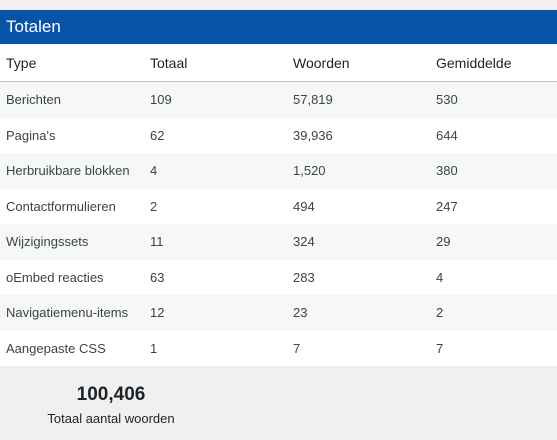 The width and height of the screenshot is (557, 440). I want to click on cell-total: 62, so click(215, 135).